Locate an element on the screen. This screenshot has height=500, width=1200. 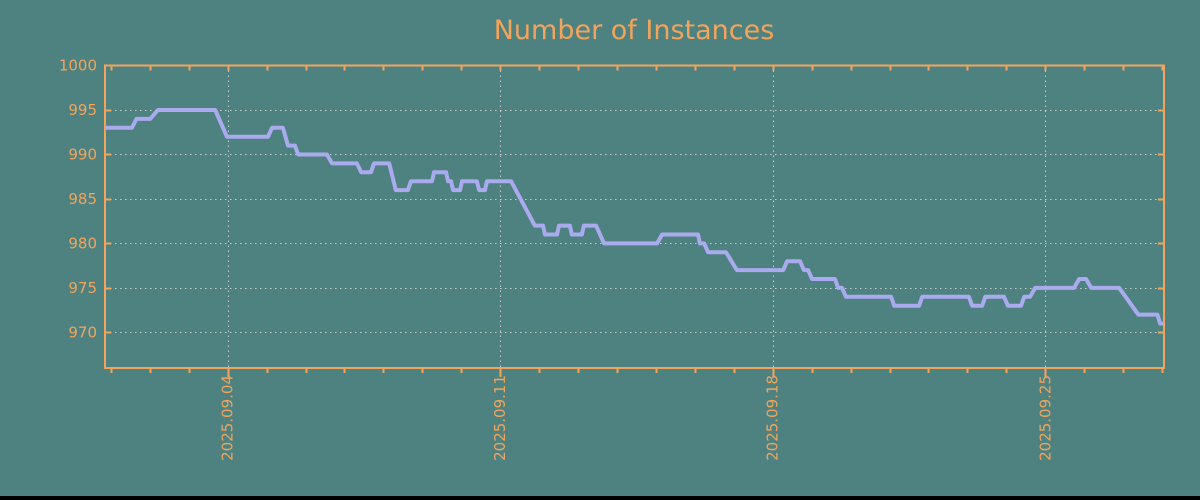
x-tick-label: 2025.09.04 is located at coordinates (228, 418).